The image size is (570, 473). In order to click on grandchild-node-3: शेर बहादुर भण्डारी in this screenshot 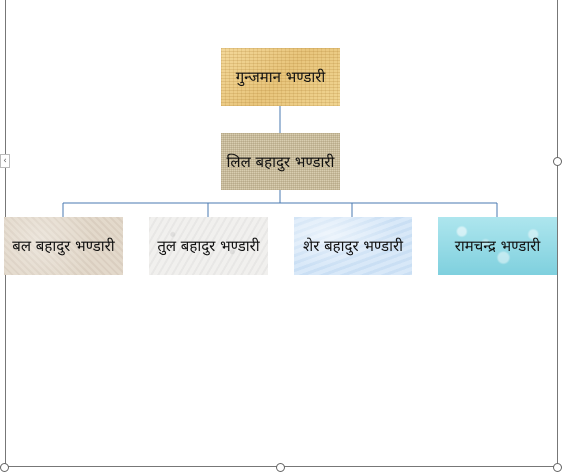, I will do `click(353, 246)`.